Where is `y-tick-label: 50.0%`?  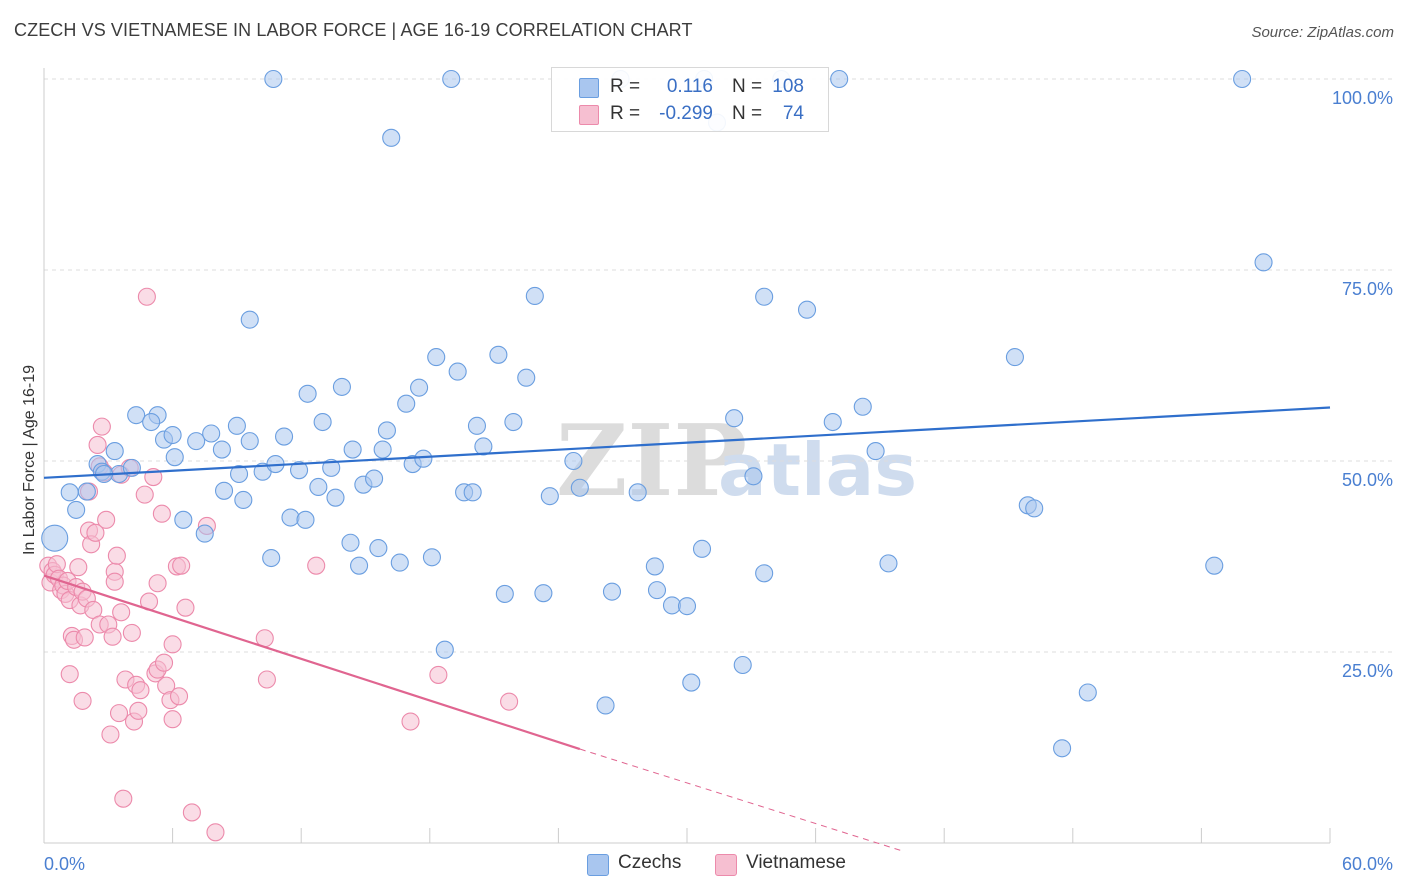 y-tick-label: 50.0% is located at coordinates (1367, 480).